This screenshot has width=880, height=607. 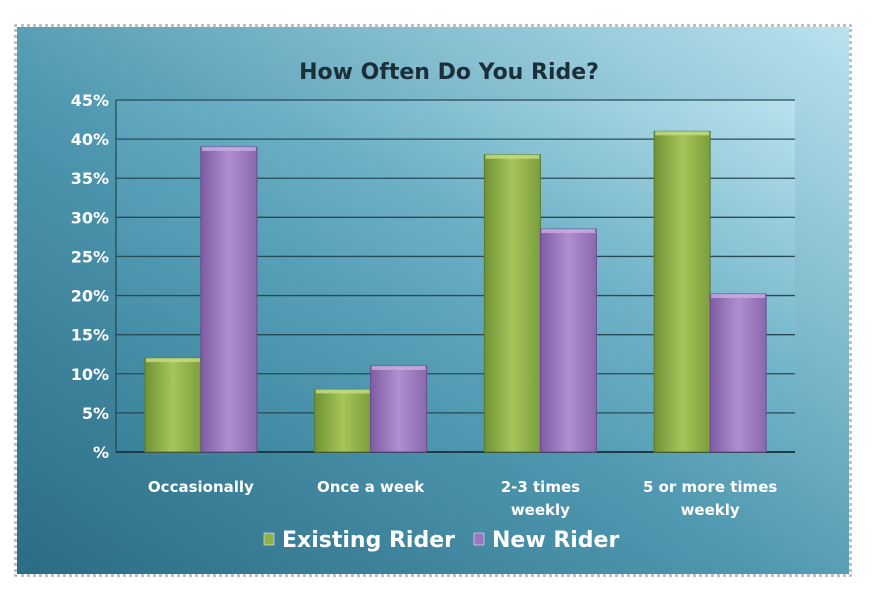 I want to click on y-tick-label: 10%, so click(x=90, y=374).